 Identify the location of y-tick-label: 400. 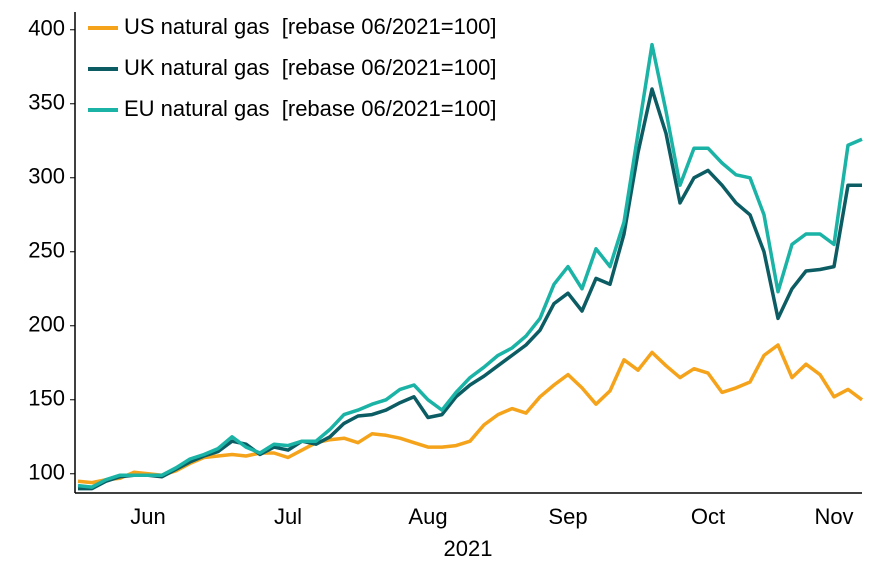
(46, 28).